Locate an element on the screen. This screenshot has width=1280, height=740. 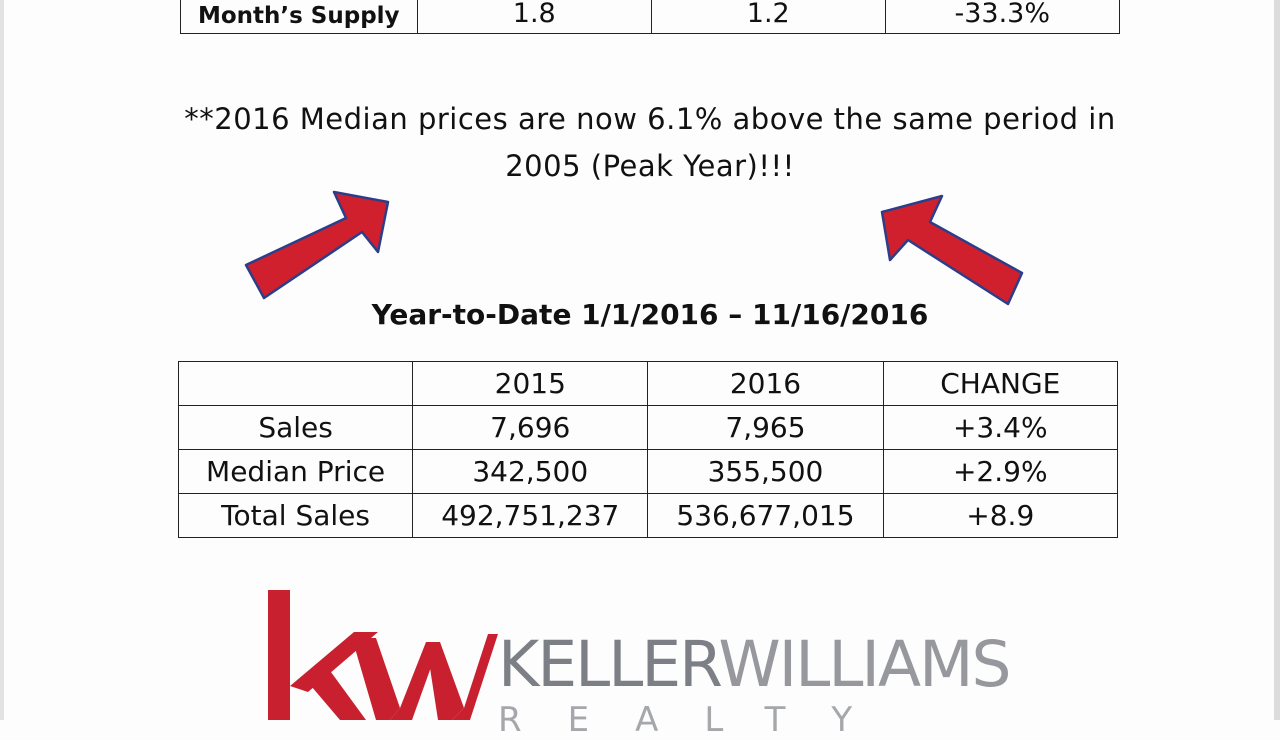
row-label: Median Price is located at coordinates (295, 471).